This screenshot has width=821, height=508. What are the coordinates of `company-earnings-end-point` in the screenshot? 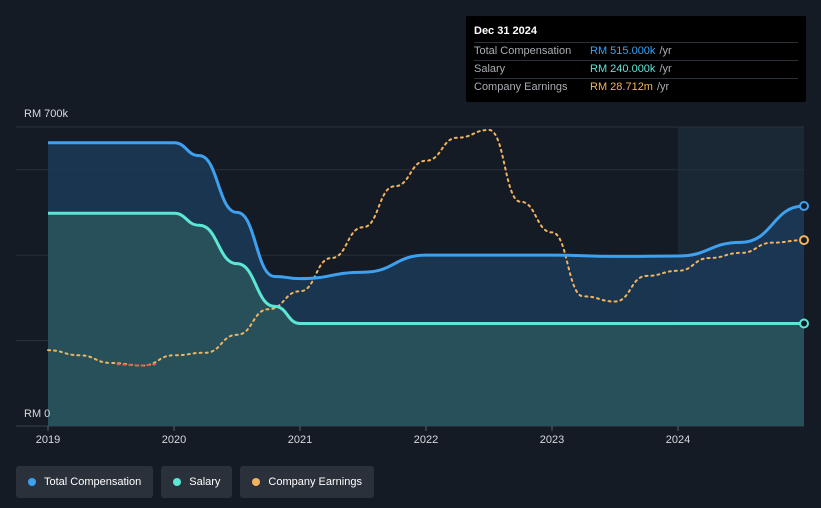 It's located at (804, 240).